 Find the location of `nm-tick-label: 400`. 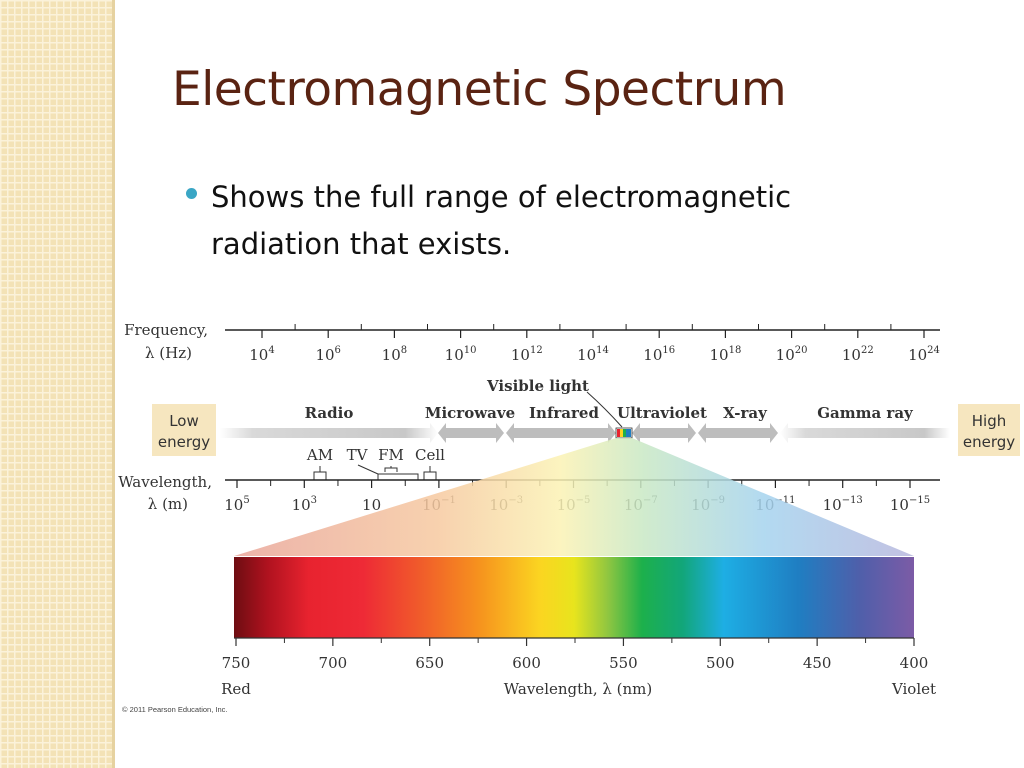

nm-tick-label: 400 is located at coordinates (914, 663).